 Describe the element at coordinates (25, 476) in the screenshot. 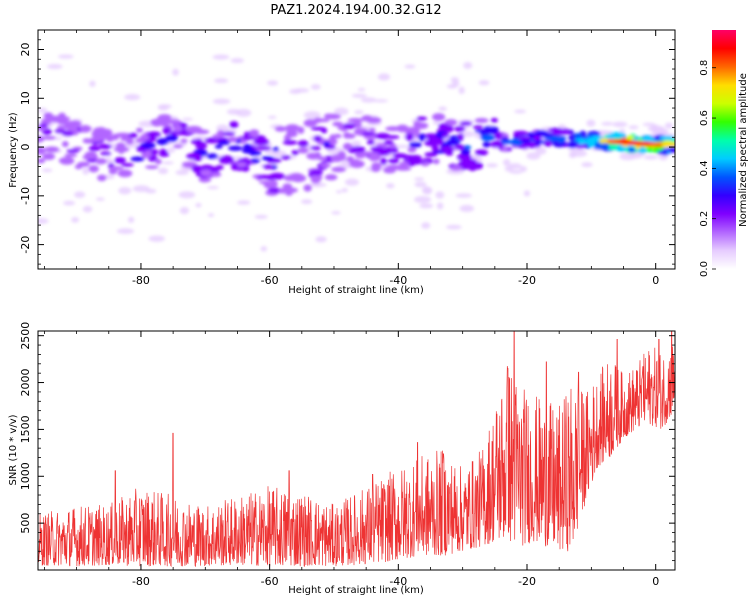

I see `snr-y-tick-label: 1000` at that location.